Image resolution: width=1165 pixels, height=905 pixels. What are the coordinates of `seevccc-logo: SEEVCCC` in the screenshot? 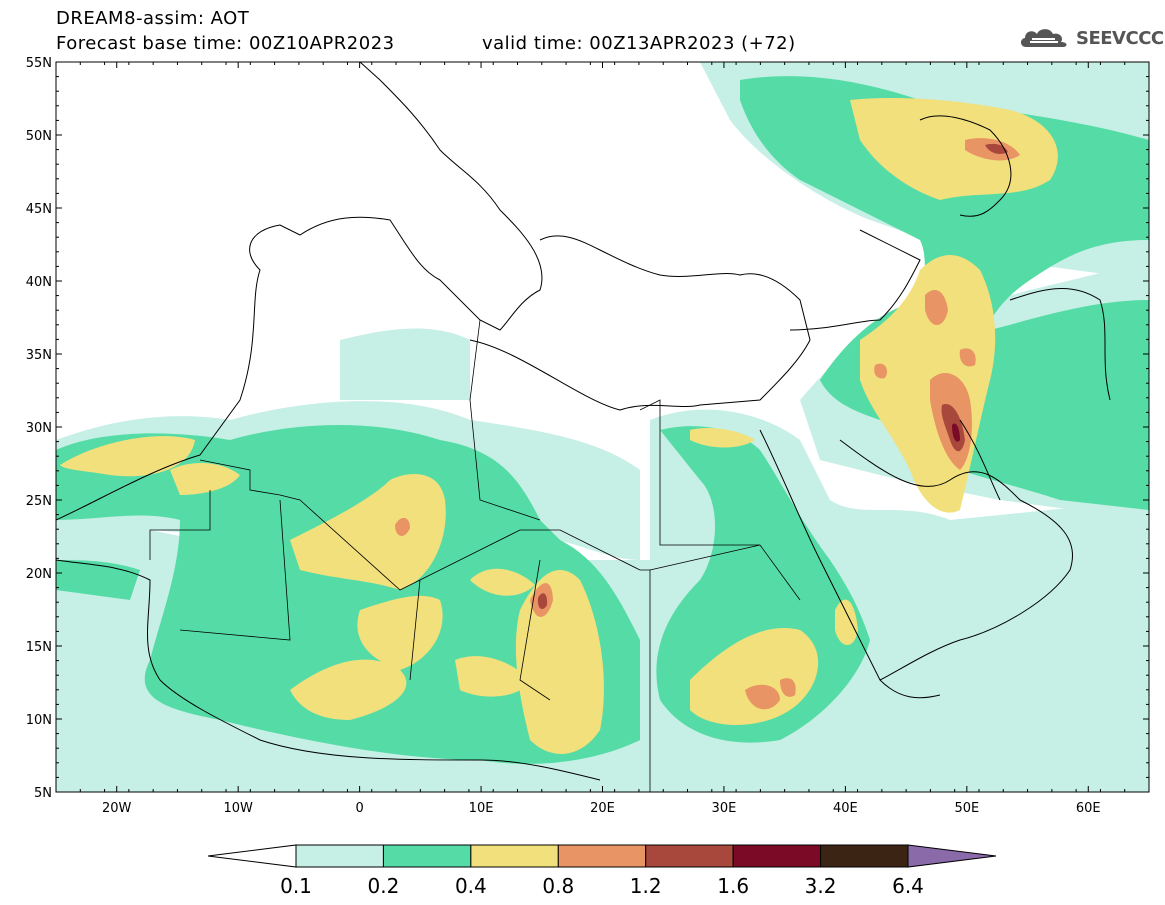 It's located at (1091, 38).